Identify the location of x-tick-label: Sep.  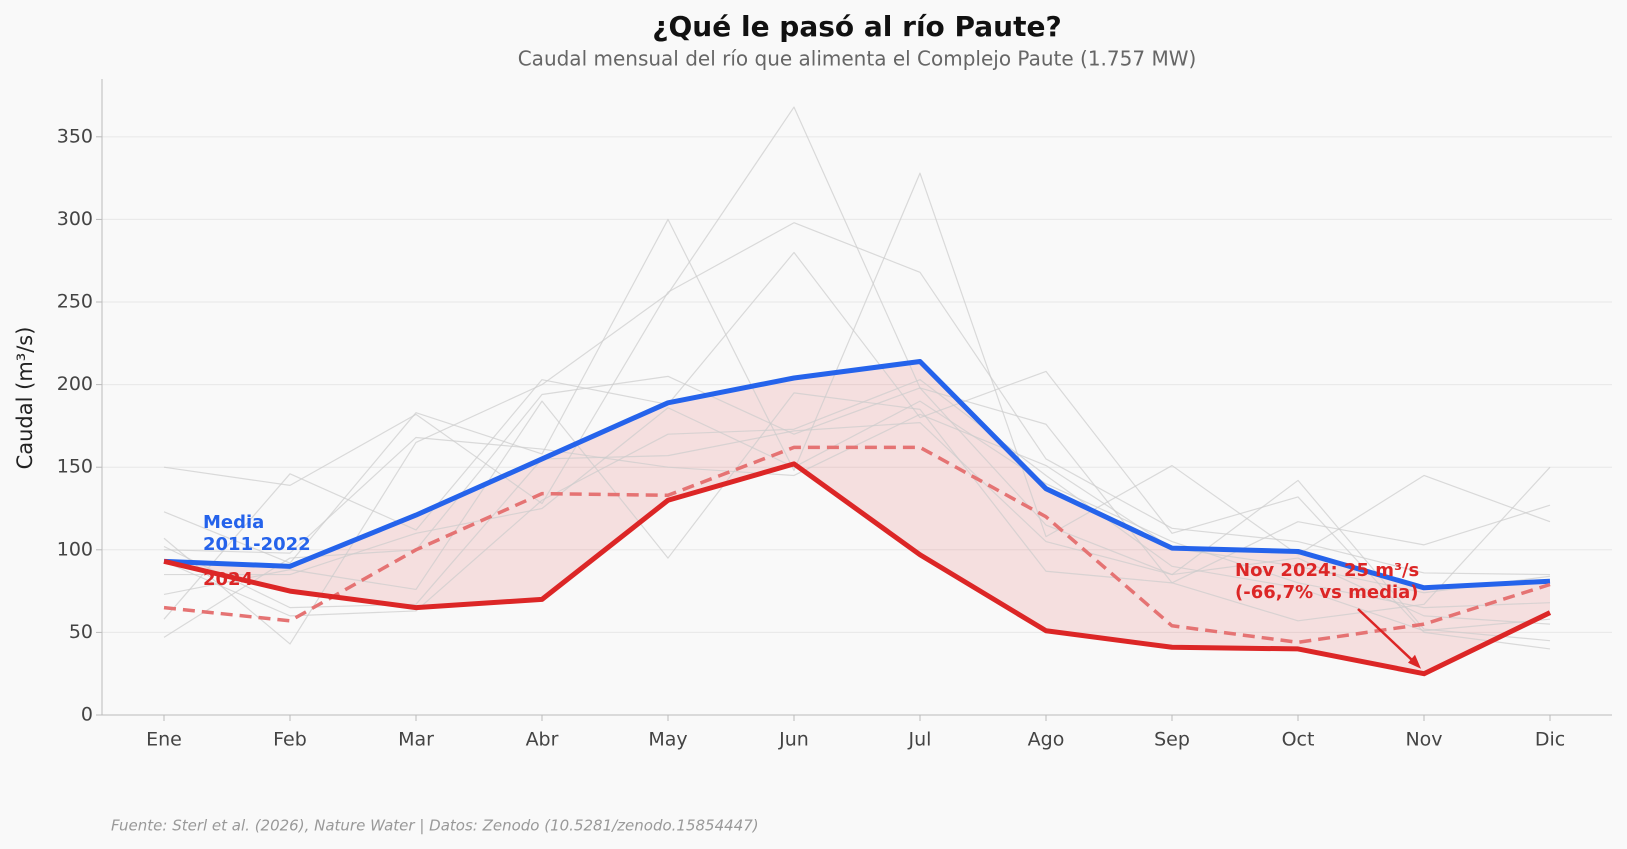
(1172, 740).